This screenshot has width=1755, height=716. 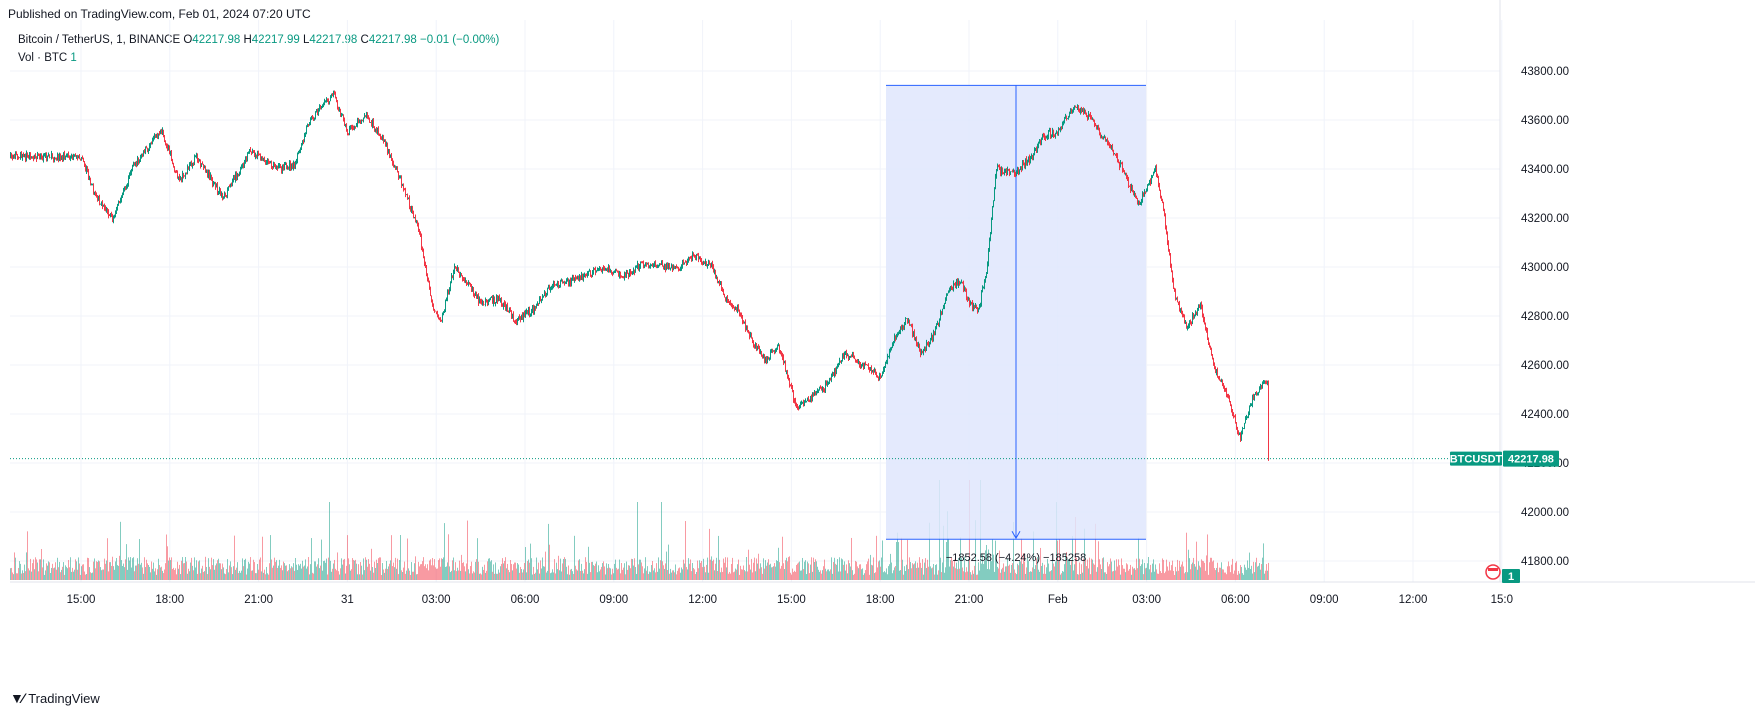 I want to click on price-badge-text: 42217.98, so click(x=1531, y=460).